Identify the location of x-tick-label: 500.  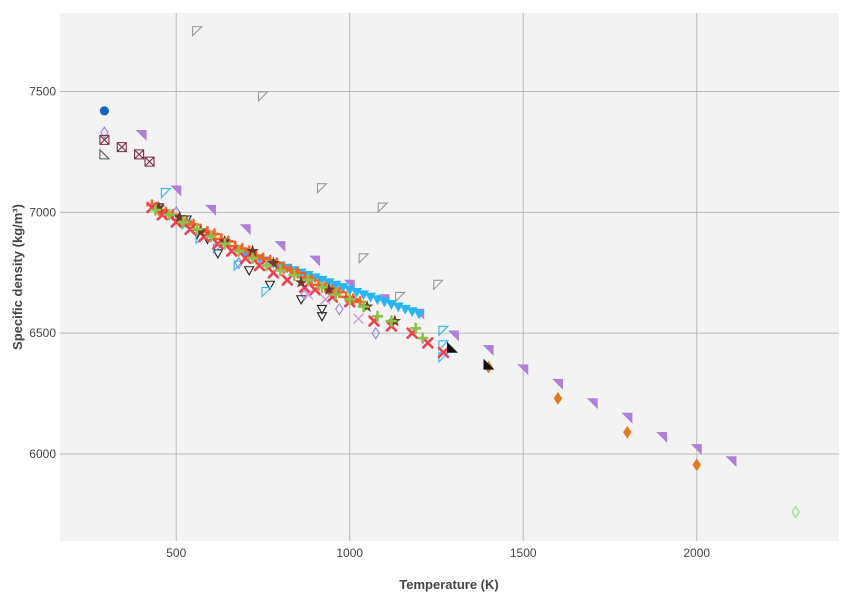
(176, 553).